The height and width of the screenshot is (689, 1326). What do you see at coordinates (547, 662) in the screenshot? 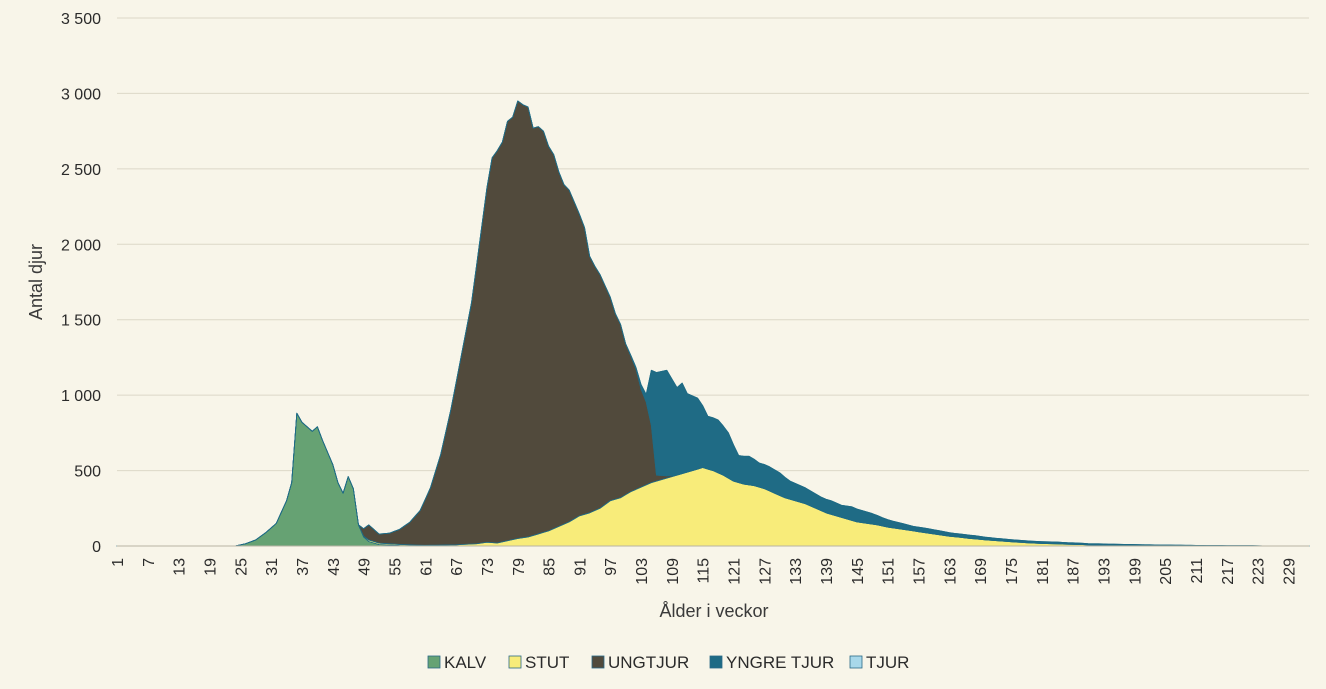
I see `legend-label-stut: STUT` at bounding box center [547, 662].